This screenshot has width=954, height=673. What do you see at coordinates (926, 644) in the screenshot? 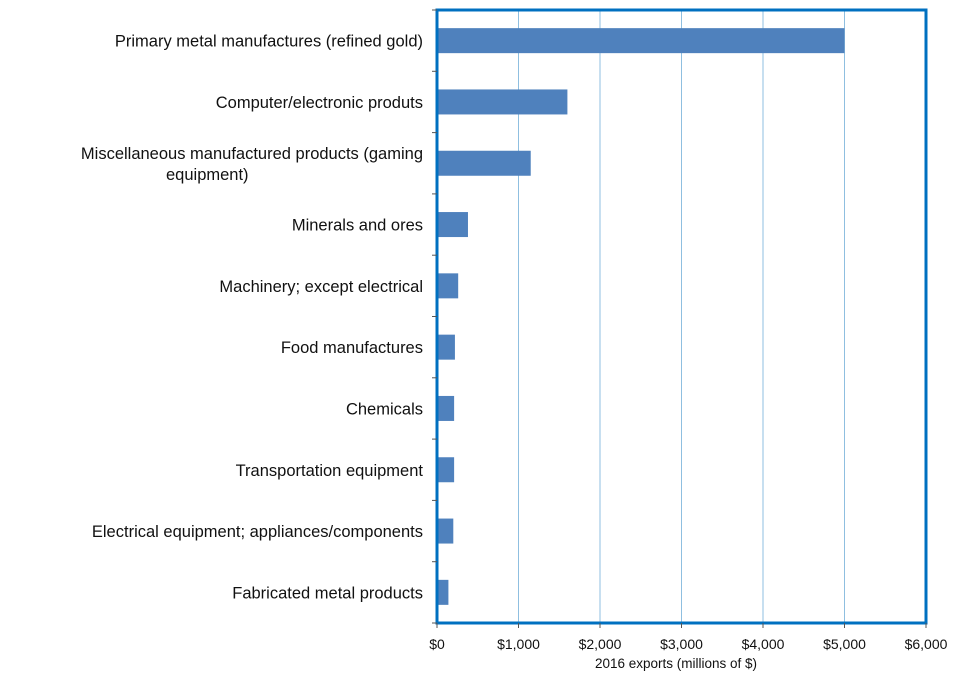
I see `x-tick-label: $6,000` at bounding box center [926, 644].